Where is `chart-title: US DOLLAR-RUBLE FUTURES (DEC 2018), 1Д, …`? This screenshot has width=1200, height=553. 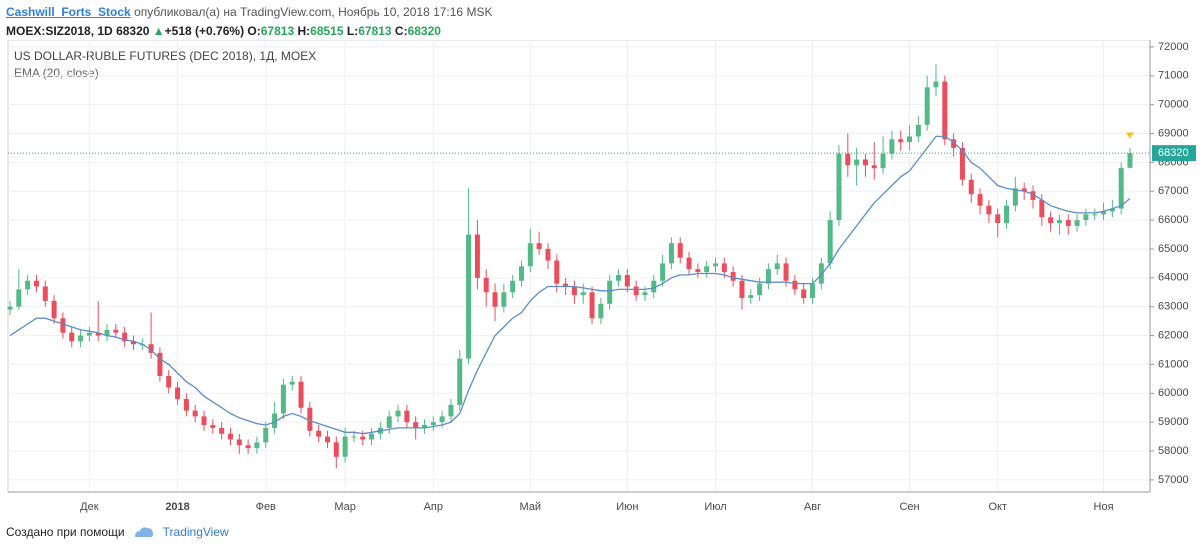 chart-title: US DOLLAR-RUBLE FUTURES (DEC 2018), 1Д, … is located at coordinates (165, 56).